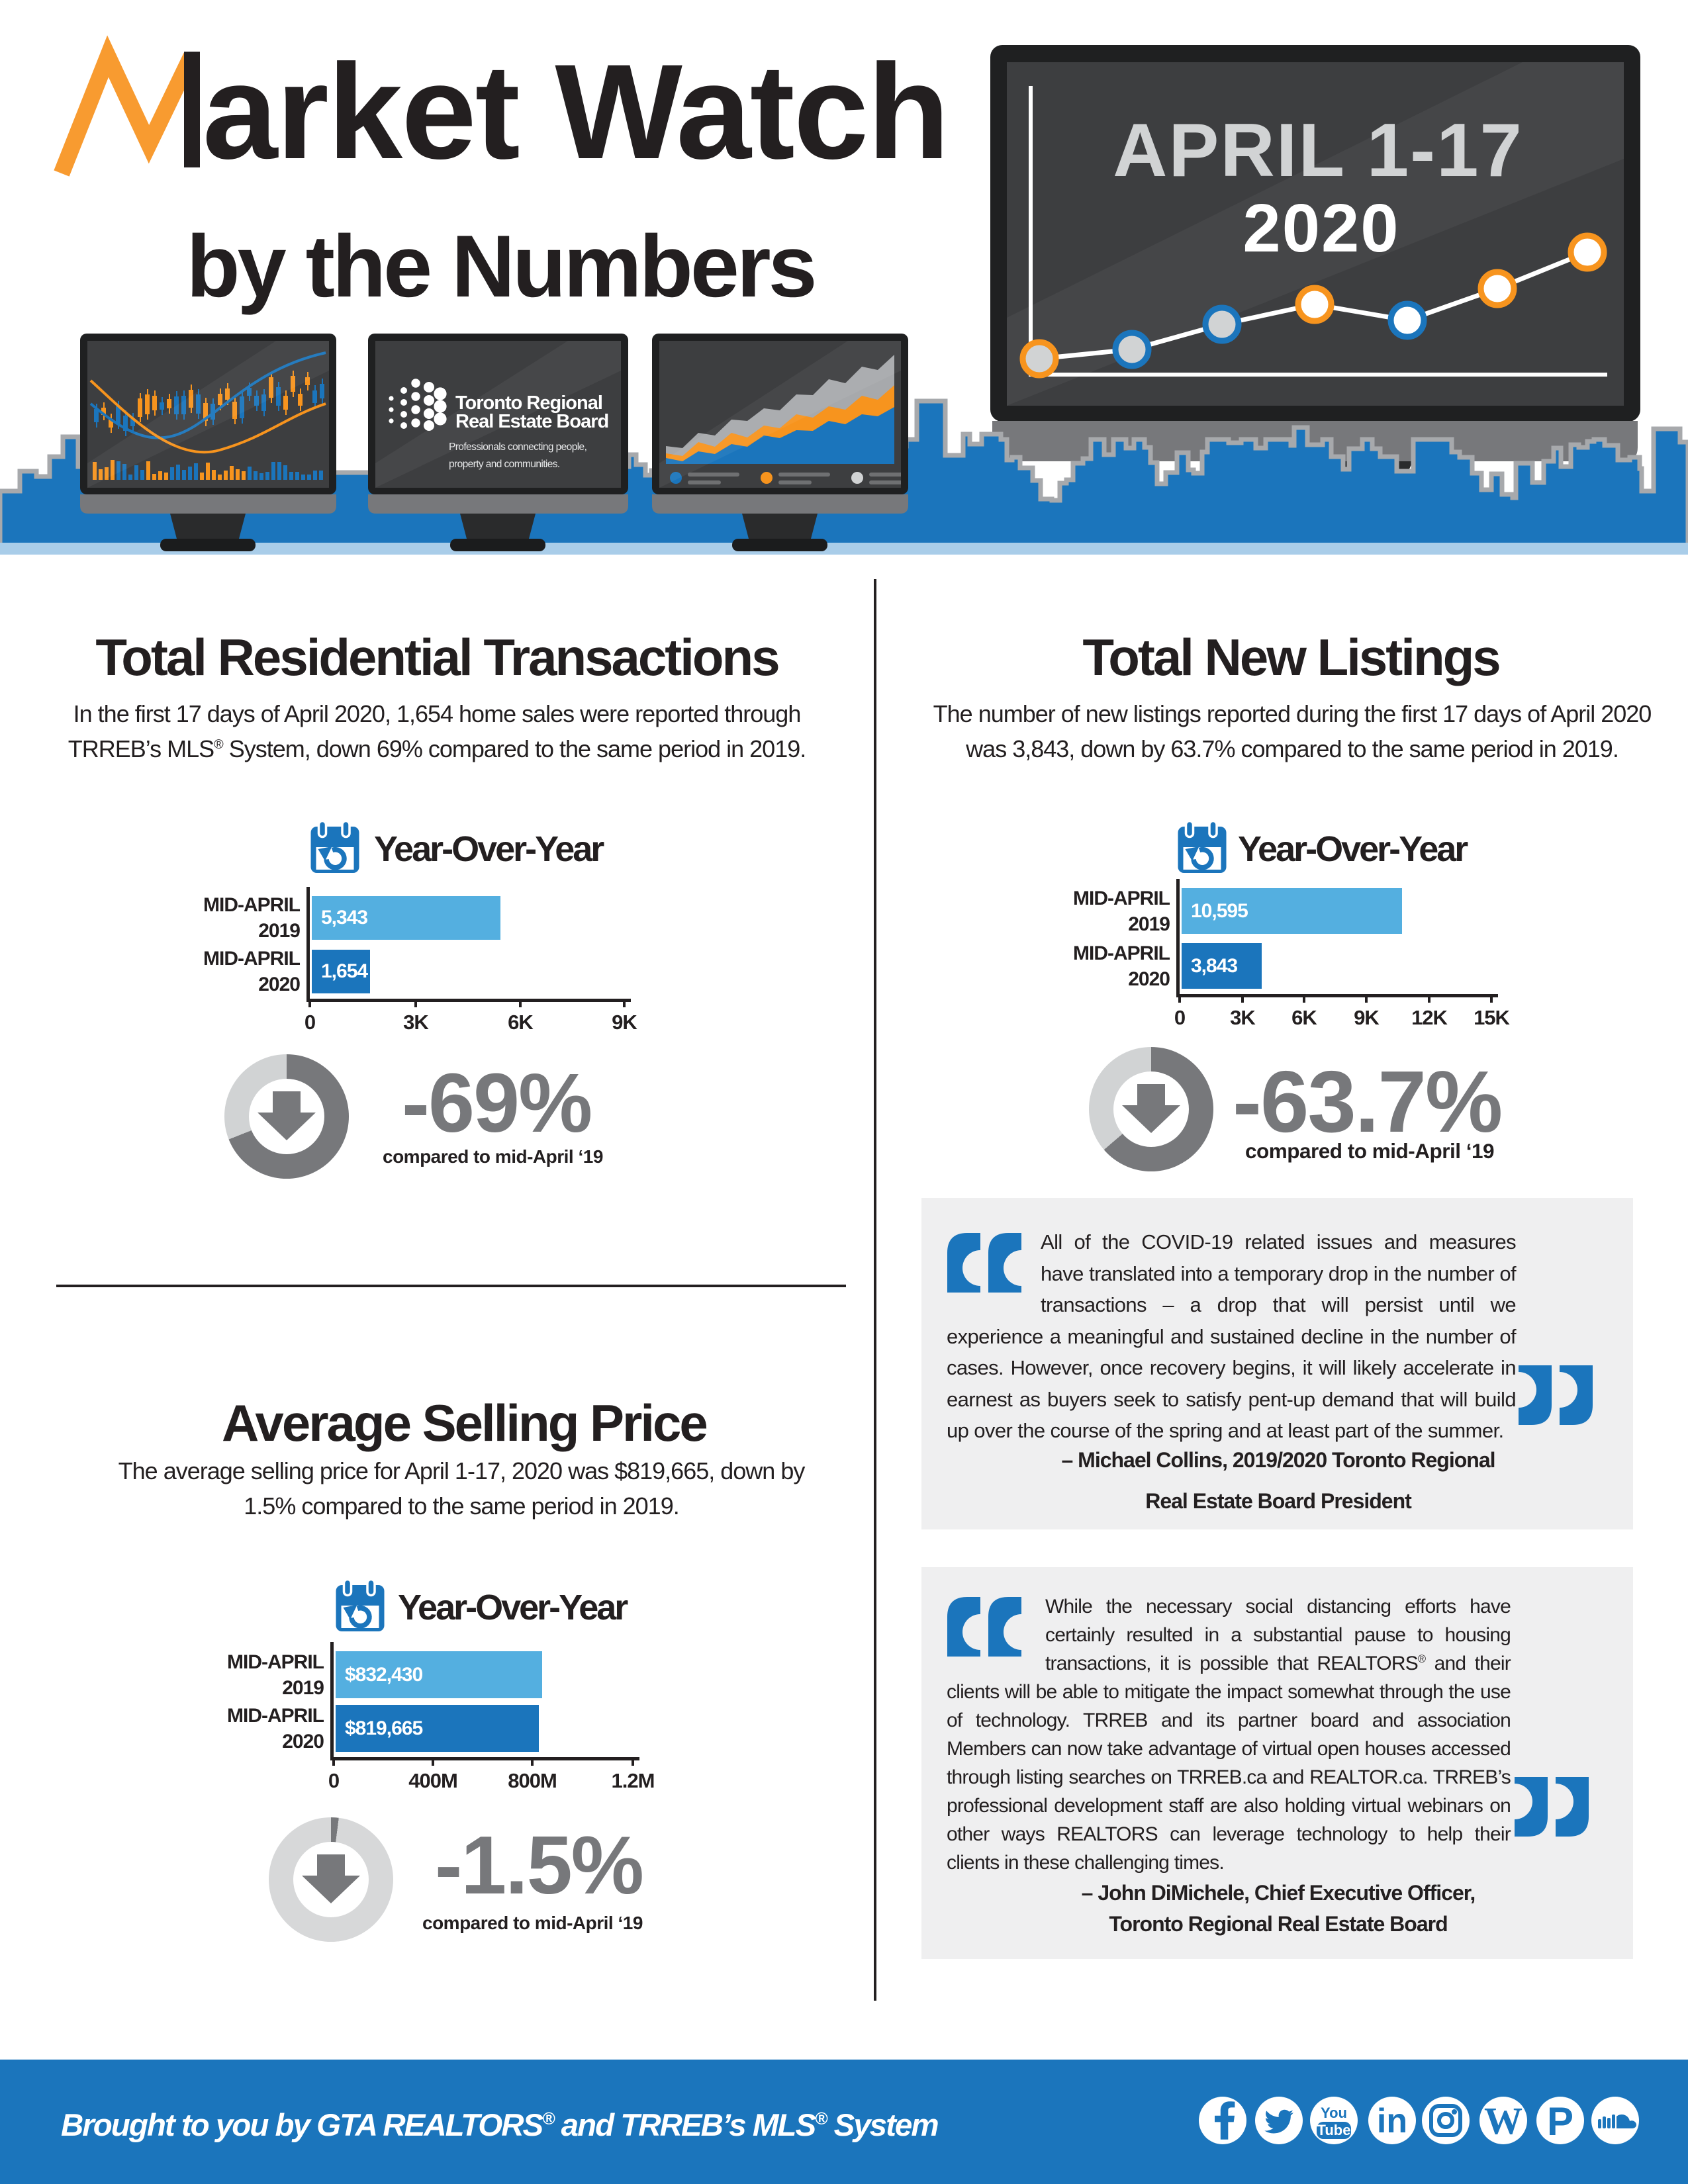  I want to click on svg-text: Tube, so click(1334, 2130).